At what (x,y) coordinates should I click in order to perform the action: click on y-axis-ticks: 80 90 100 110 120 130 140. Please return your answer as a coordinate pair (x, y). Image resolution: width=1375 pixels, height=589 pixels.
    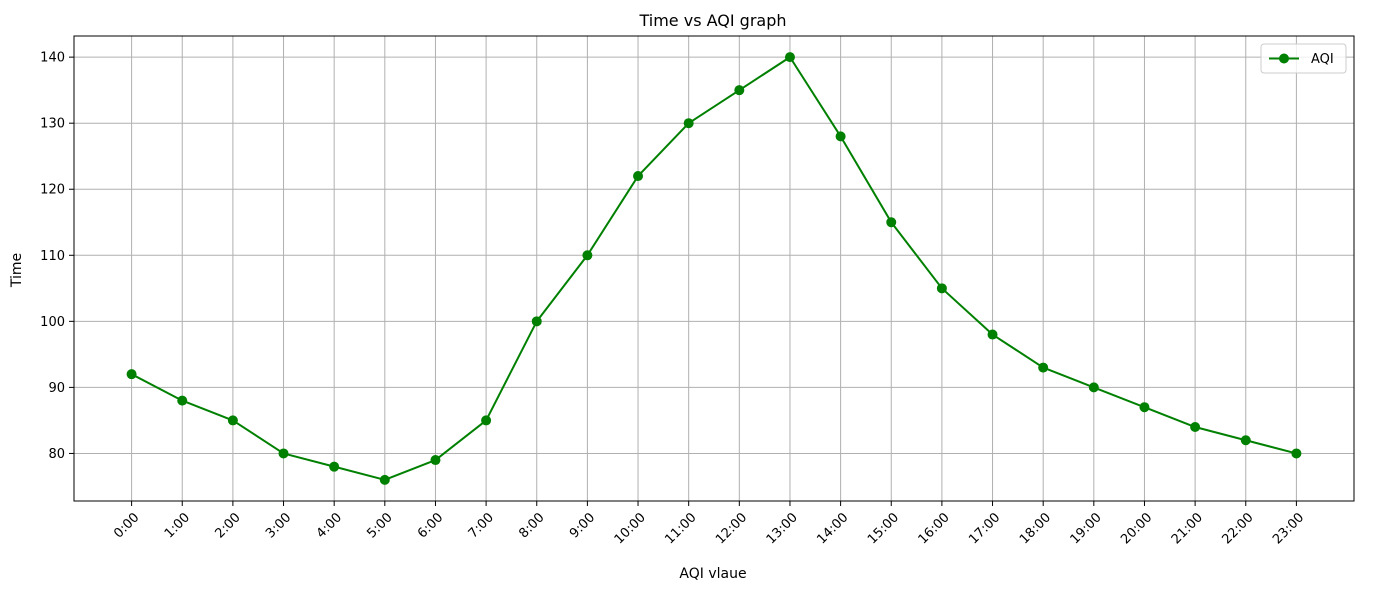
    Looking at the image, I should click on (57, 256).